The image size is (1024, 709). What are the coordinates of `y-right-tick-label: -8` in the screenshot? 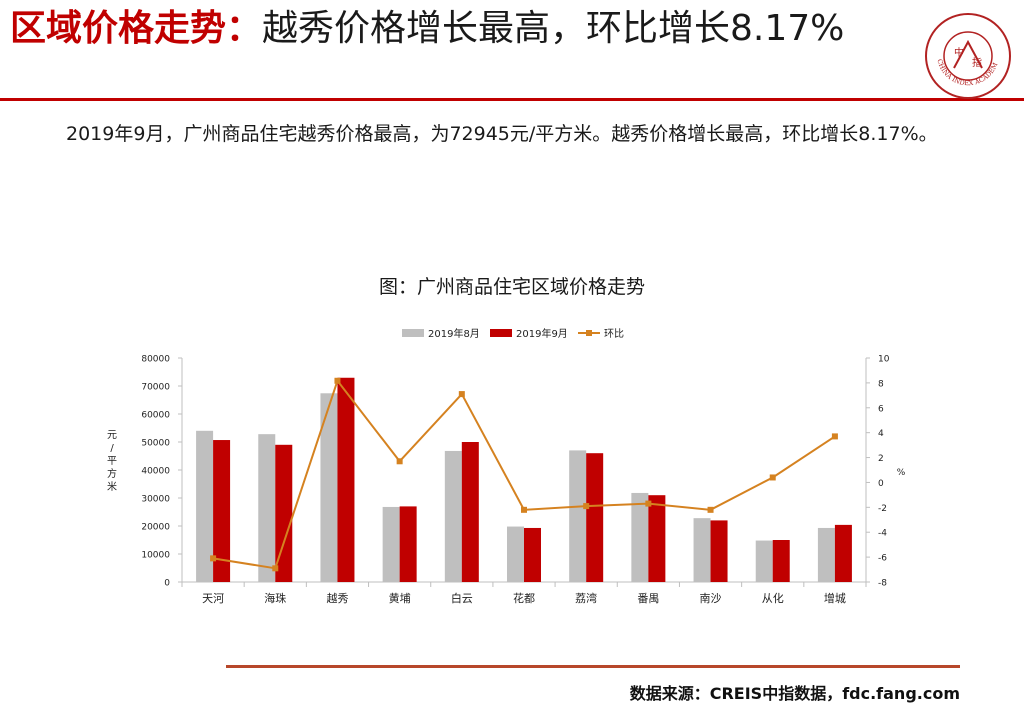 It's located at (882, 584).